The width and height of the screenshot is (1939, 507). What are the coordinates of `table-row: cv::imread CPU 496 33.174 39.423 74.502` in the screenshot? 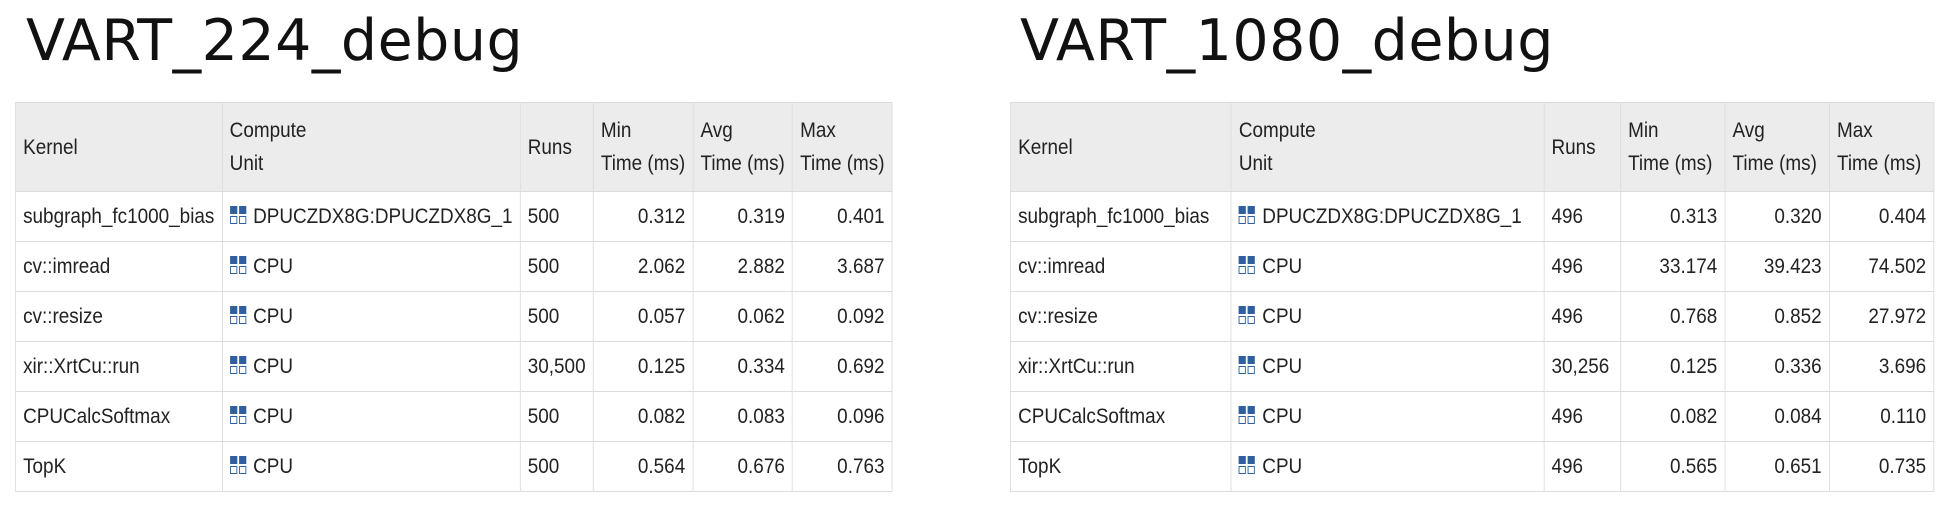 It's located at (1472, 266).